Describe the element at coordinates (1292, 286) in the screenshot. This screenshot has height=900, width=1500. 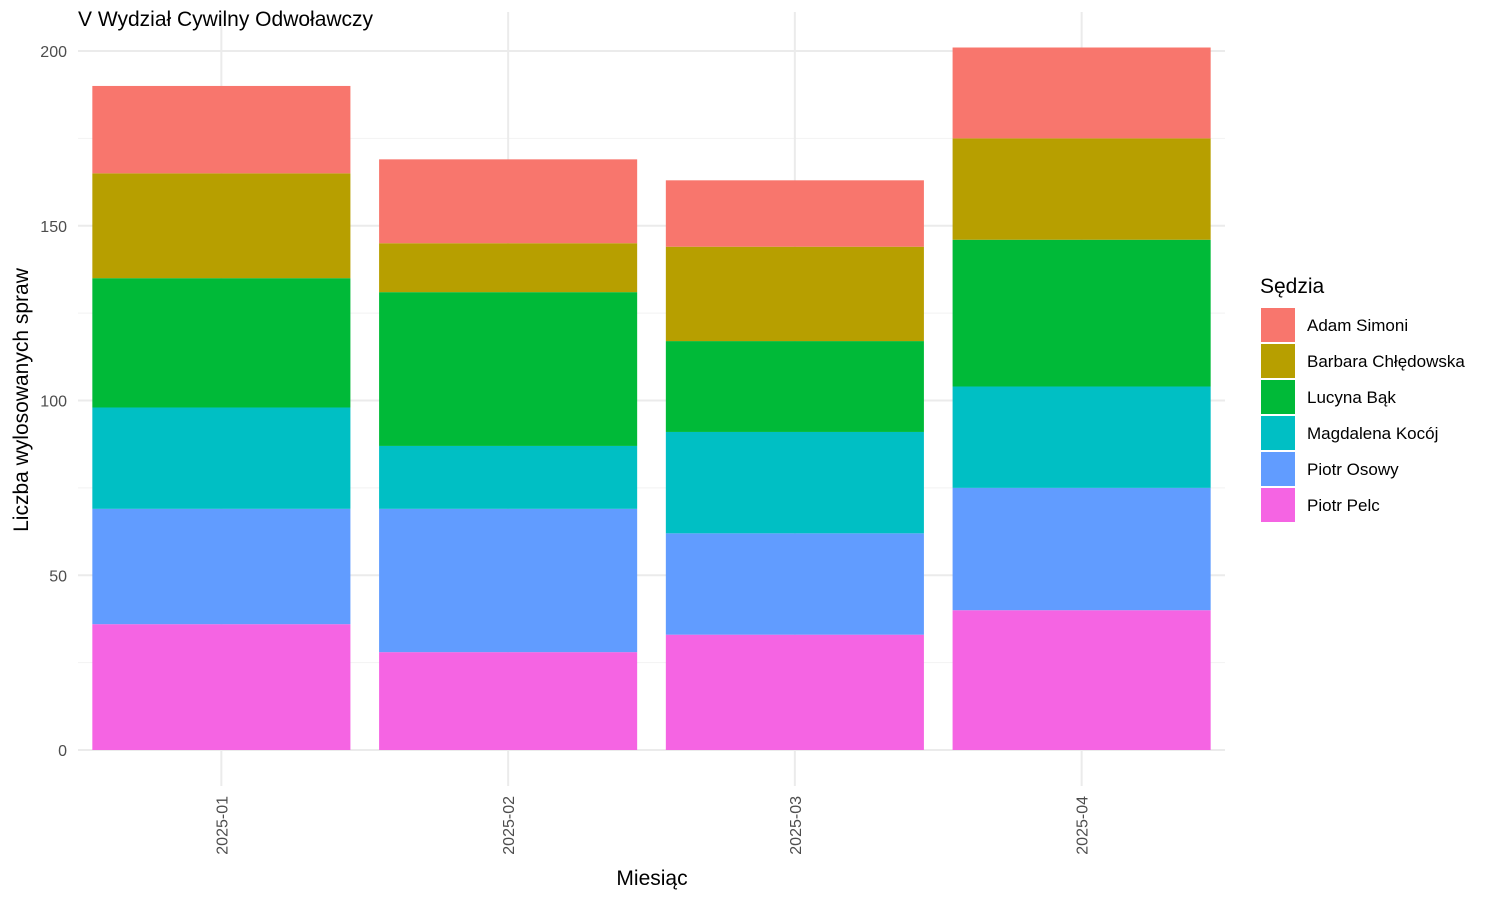
I see `legend-title: Sędzia` at that location.